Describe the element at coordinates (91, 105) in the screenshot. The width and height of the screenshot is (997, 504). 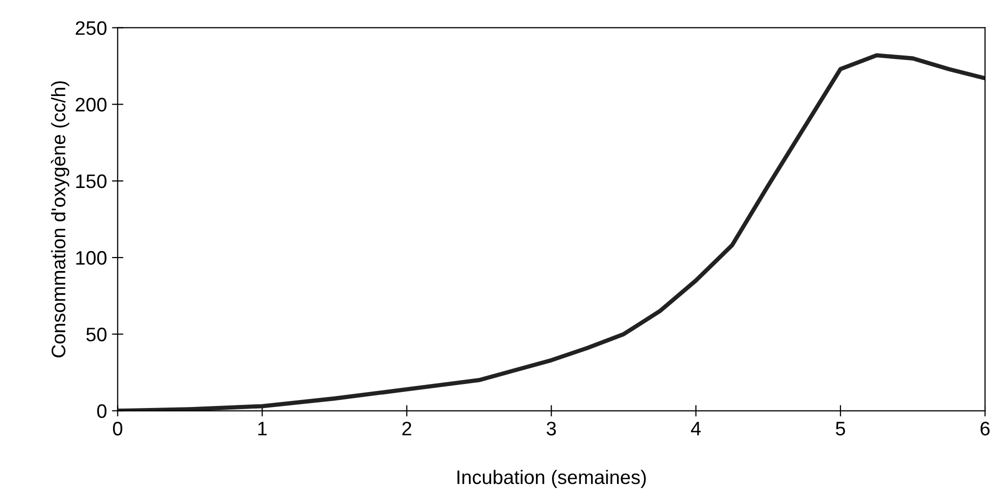
I see `y-tick-label: 200` at that location.